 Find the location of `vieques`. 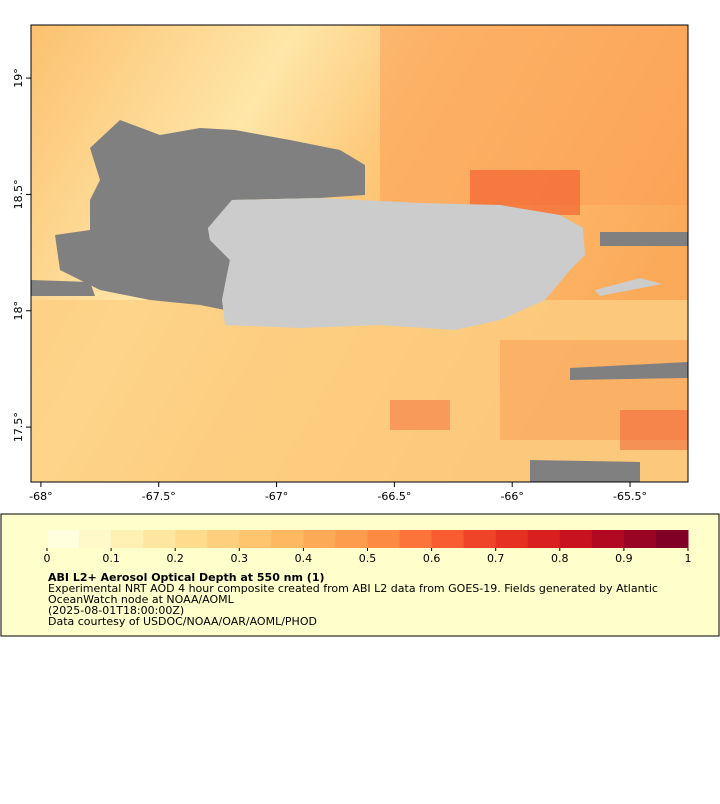

vieques is located at coordinates (628, 287).